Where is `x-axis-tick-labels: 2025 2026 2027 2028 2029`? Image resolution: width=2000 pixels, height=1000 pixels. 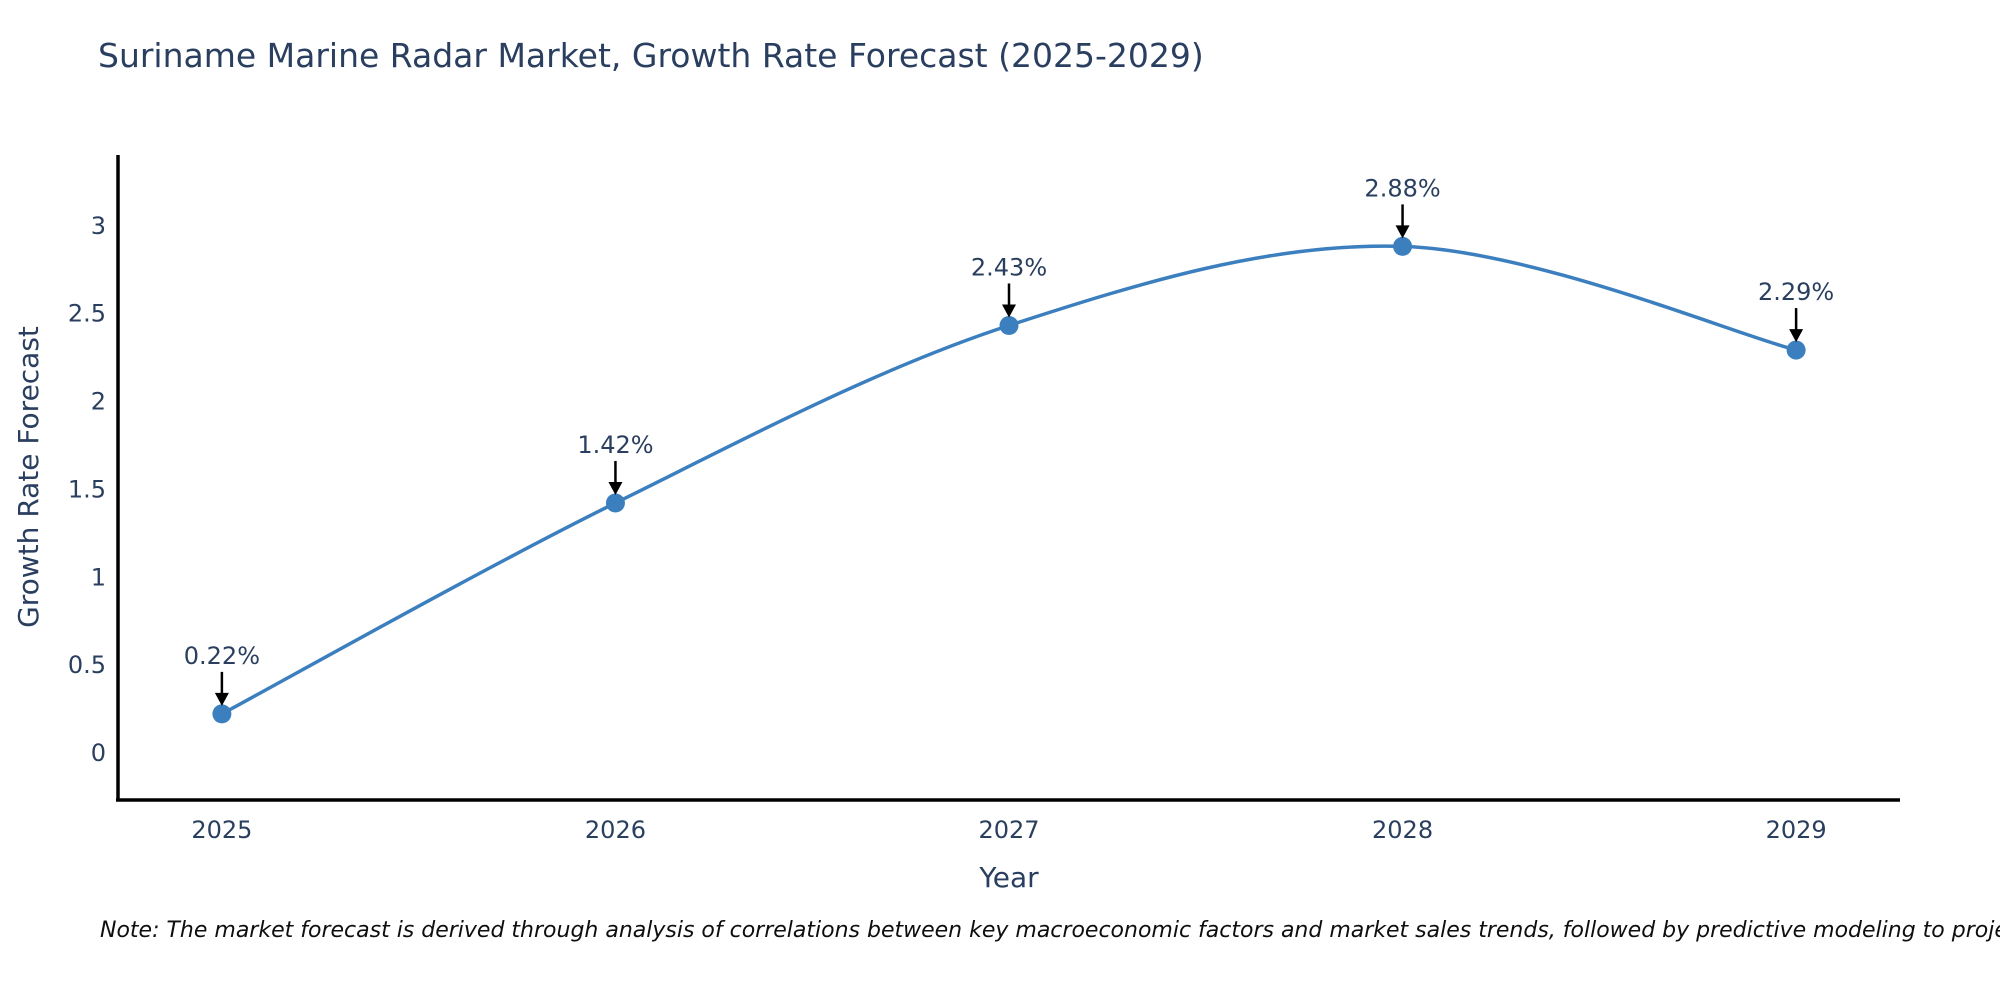
x-axis-tick-labels: 2025 2026 2027 2028 2029 is located at coordinates (1008, 830).